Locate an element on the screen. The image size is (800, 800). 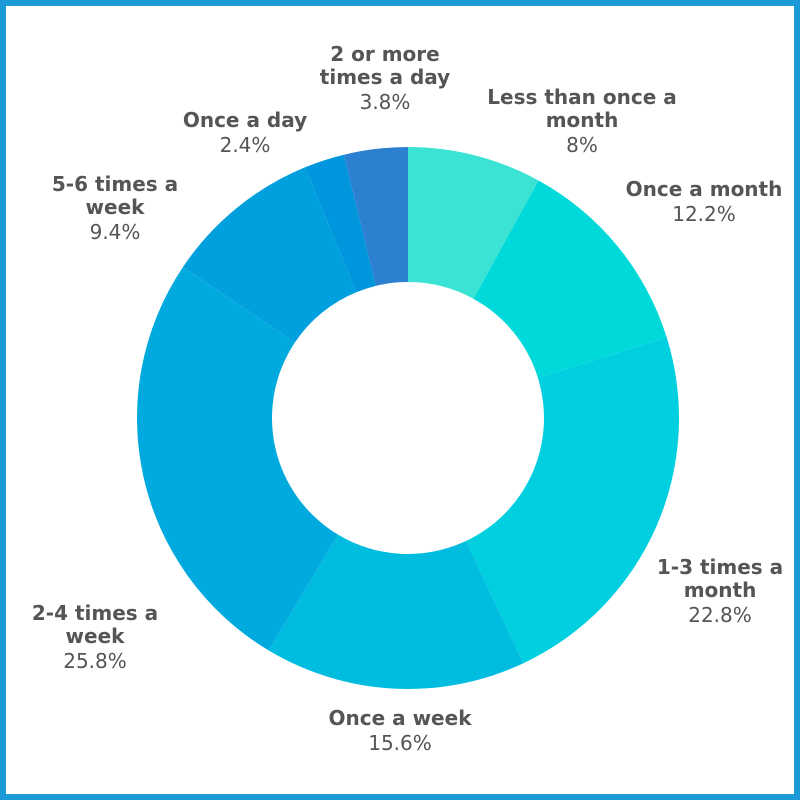
slice-label: Once a week 15.6% is located at coordinates (400, 732).